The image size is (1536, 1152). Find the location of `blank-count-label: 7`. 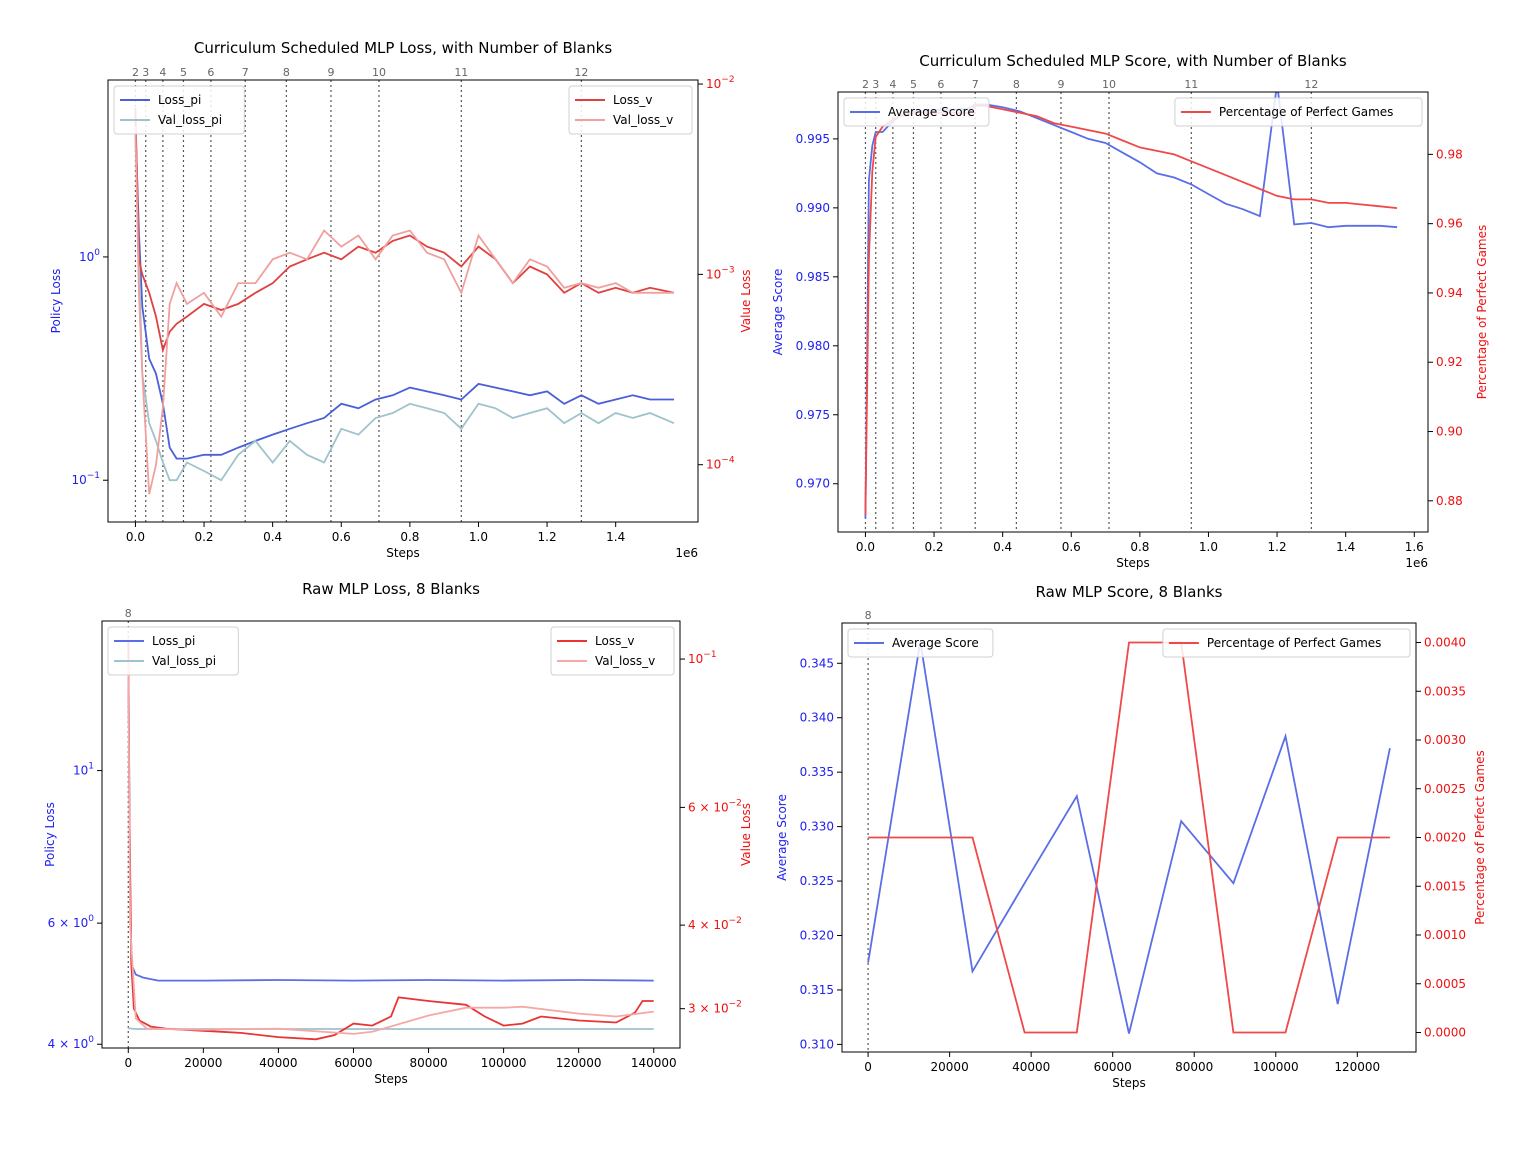

blank-count-label: 7 is located at coordinates (975, 84).